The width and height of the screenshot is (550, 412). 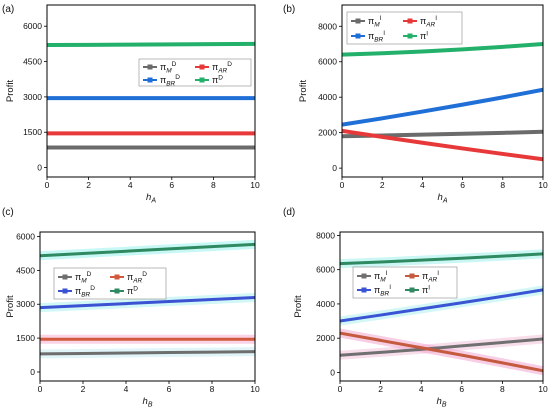 I want to click on y-tick-label: 8000, so click(x=325, y=235).